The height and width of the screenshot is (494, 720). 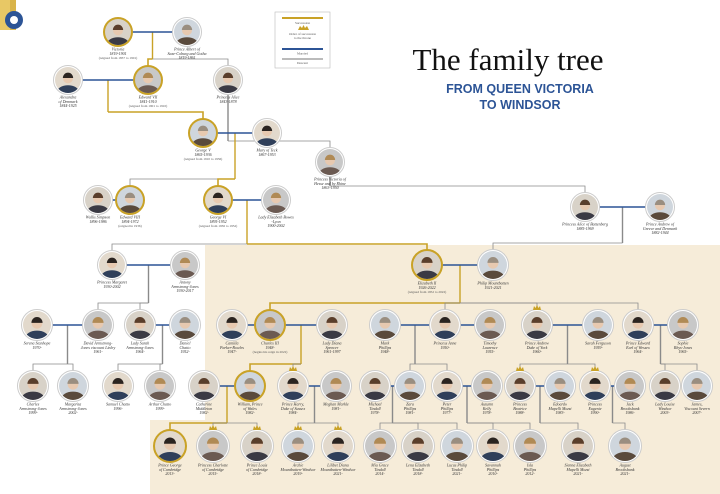 What do you see at coordinates (329, 187) in the screenshot?
I see `person-dates: 1863-1950` at bounding box center [329, 187].